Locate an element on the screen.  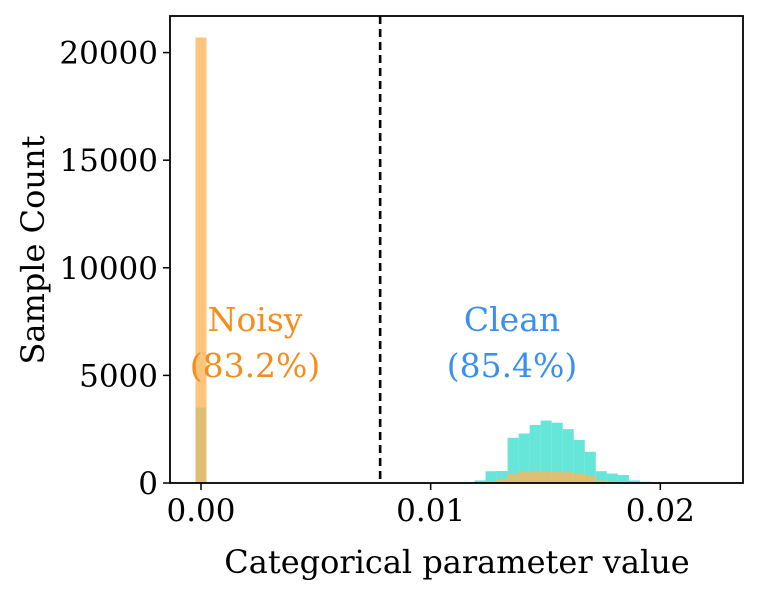
annotation-clean-percent: (85.4%) is located at coordinates (512, 365).